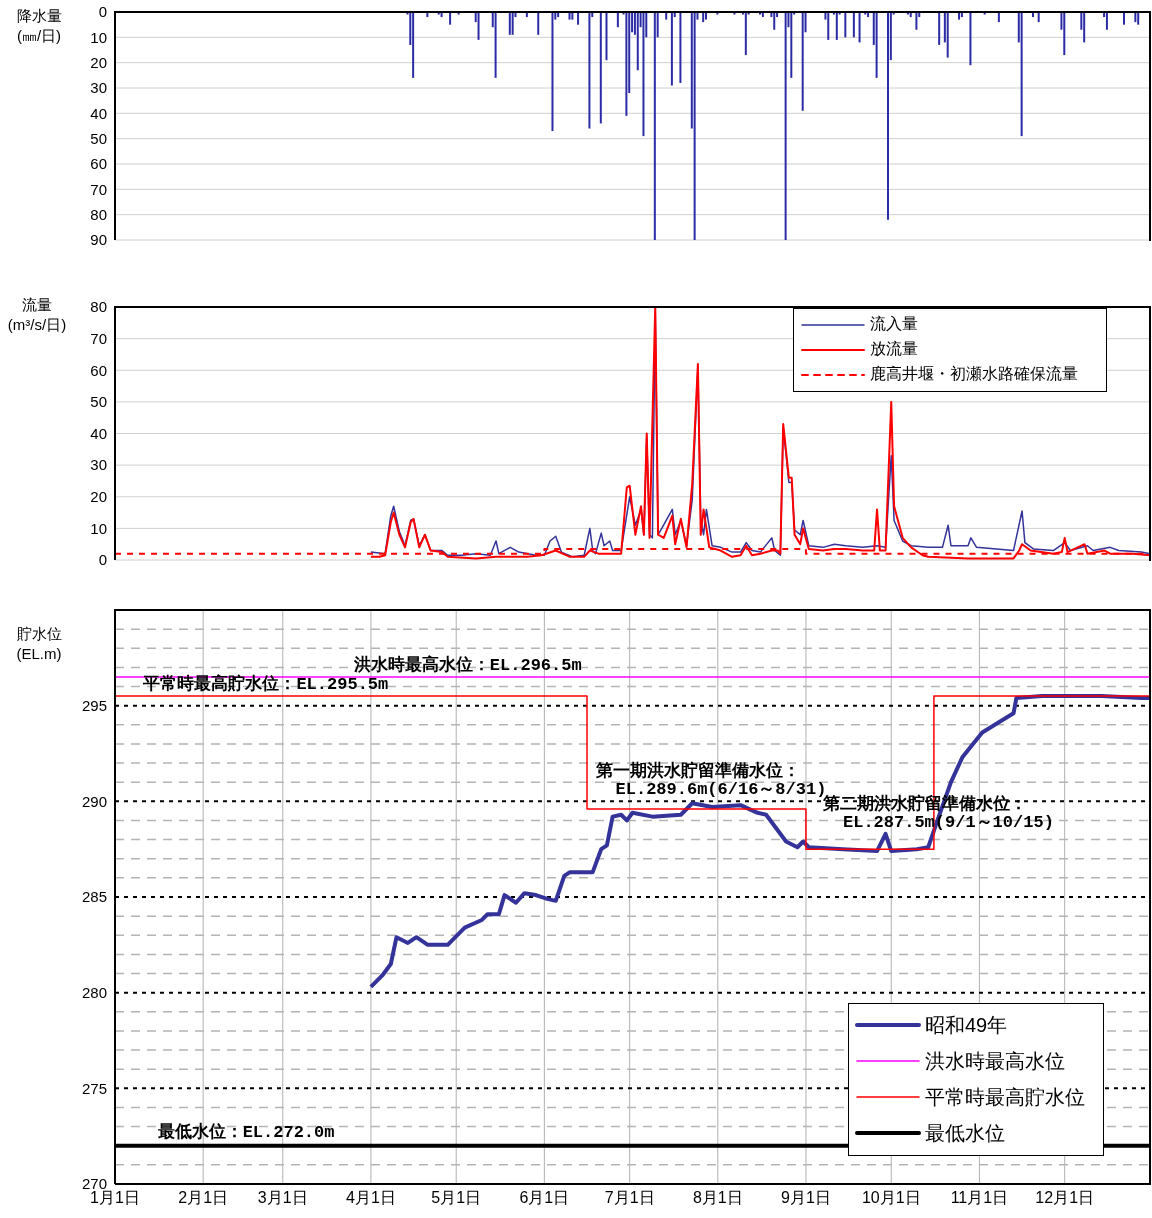 This screenshot has width=1152, height=1218. Describe the element at coordinates (94, 897) in the screenshot. I see `y-tick-label: 285` at that location.